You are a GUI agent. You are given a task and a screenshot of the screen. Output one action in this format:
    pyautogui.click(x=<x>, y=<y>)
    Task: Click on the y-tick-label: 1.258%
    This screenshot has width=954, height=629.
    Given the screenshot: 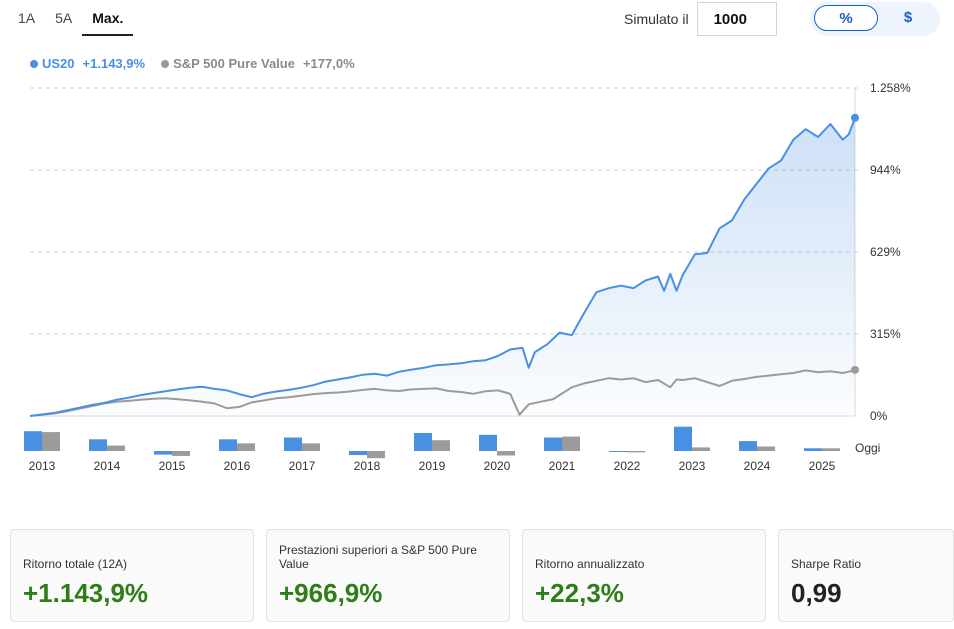 What is the action you would take?
    pyautogui.click(x=890, y=88)
    